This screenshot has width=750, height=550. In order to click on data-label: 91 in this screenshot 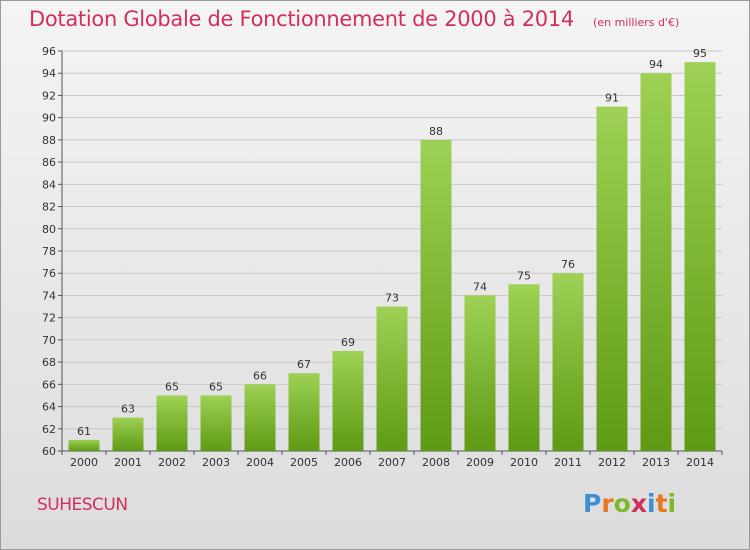, I will do `click(612, 98)`.